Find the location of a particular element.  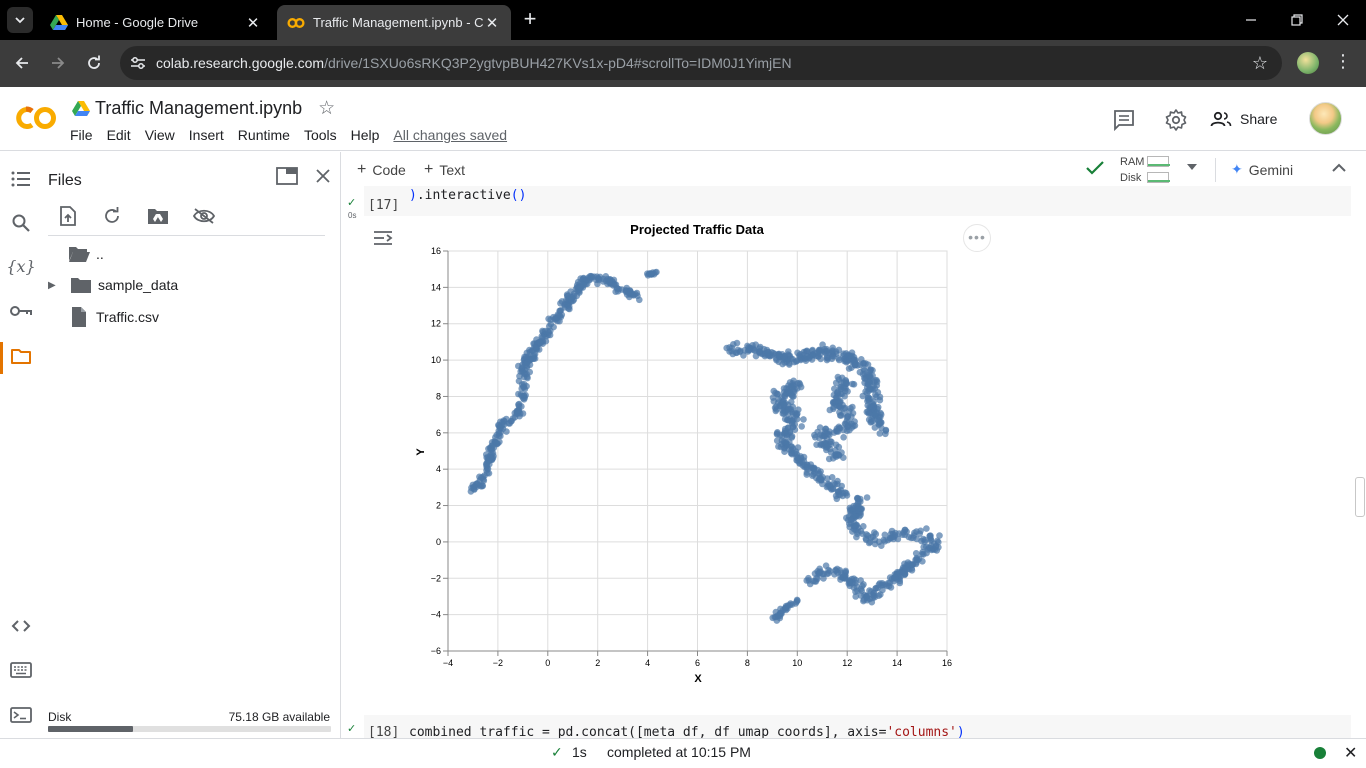

star-icon: ☆ is located at coordinates (327, 108).